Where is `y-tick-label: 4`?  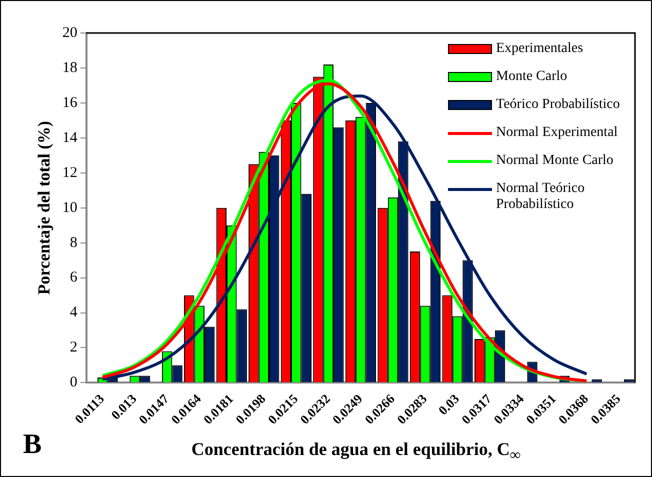
y-tick-label: 4 is located at coordinates (74, 312).